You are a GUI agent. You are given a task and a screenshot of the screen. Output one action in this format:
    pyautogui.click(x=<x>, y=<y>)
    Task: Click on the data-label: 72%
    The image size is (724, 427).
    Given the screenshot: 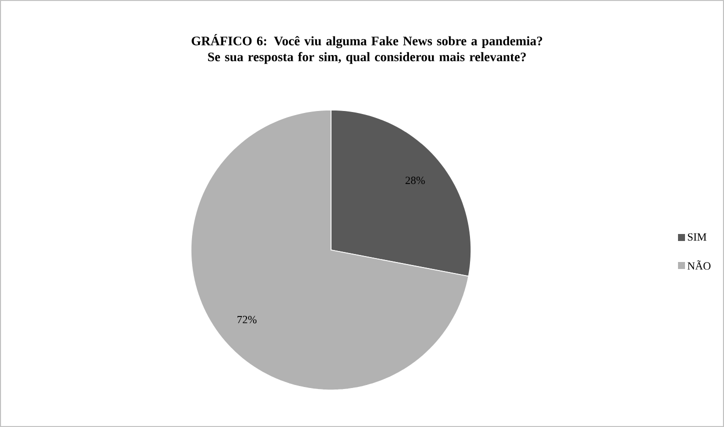 What is the action you would take?
    pyautogui.click(x=247, y=320)
    